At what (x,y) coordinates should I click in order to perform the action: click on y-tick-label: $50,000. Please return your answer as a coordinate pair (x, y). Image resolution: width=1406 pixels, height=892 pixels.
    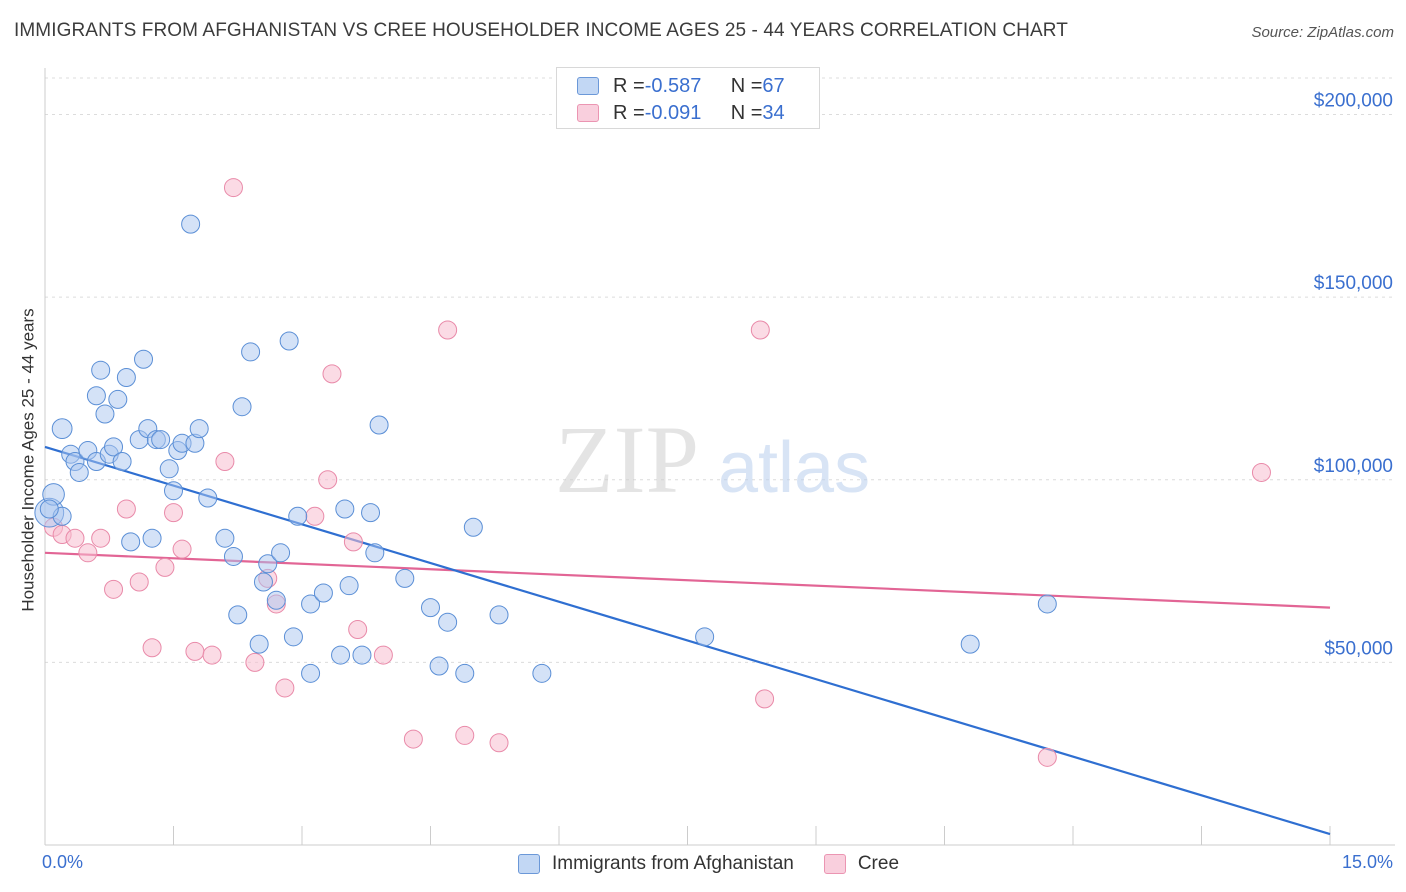
    Looking at the image, I should click on (1358, 648).